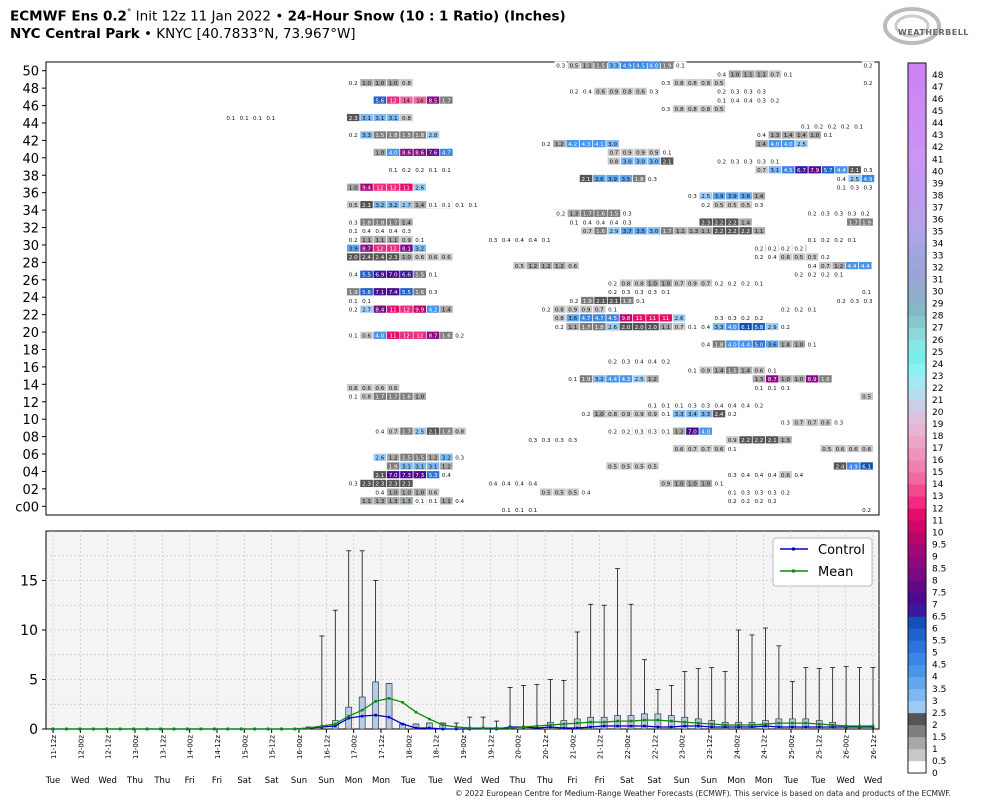 The width and height of the screenshot is (984, 808). I want to click on colorbar-label: 7, so click(935, 606).